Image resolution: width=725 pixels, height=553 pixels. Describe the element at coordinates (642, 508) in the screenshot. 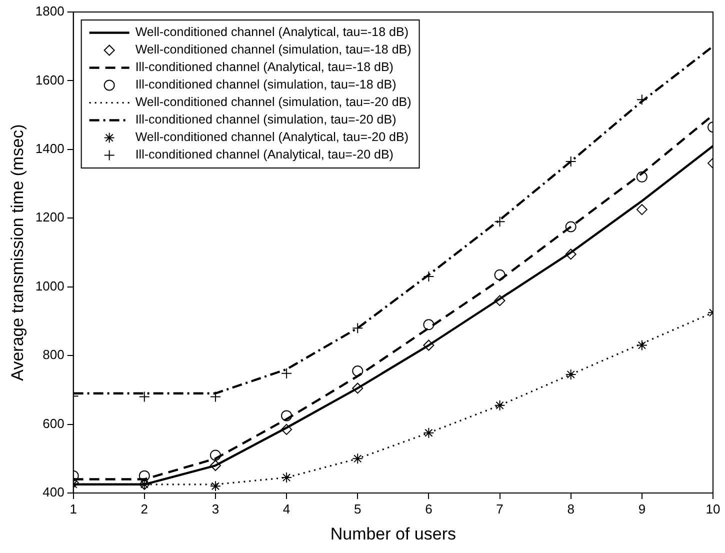

I see `x-tick-label: 9` at that location.